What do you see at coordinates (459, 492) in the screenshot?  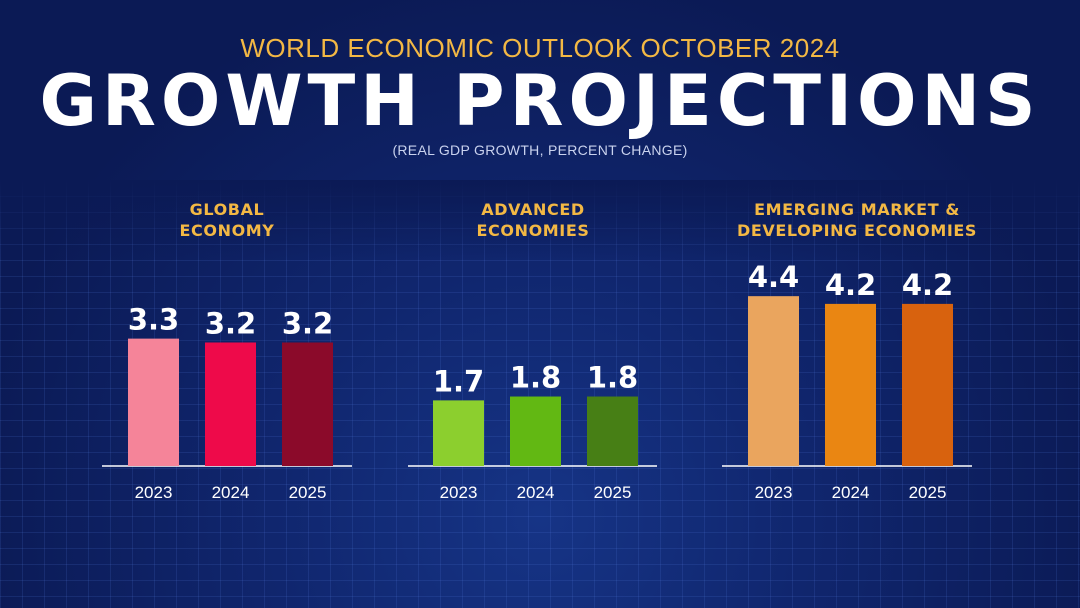 I see `tick-label-advanced-2023: 2023` at bounding box center [459, 492].